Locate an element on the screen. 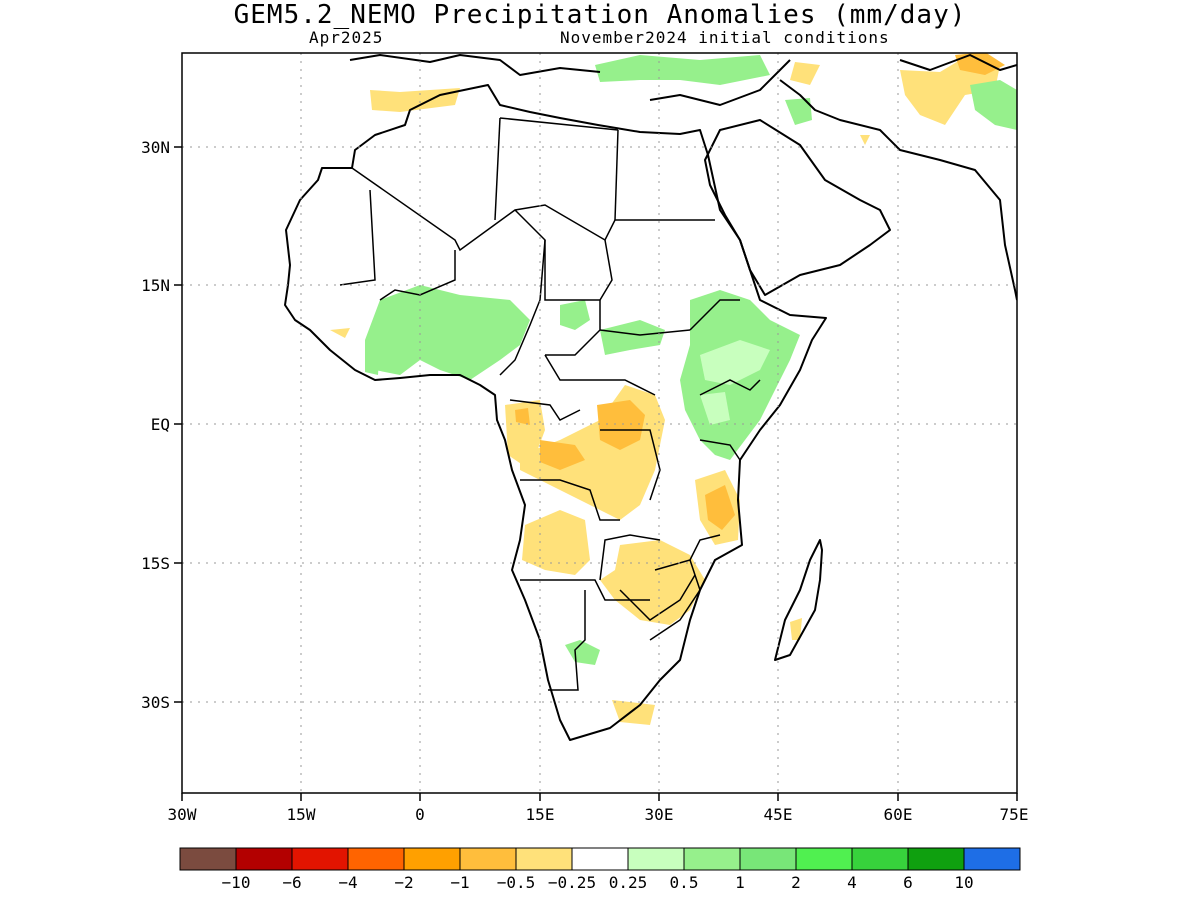  legend-label: 2 is located at coordinates (796, 882).